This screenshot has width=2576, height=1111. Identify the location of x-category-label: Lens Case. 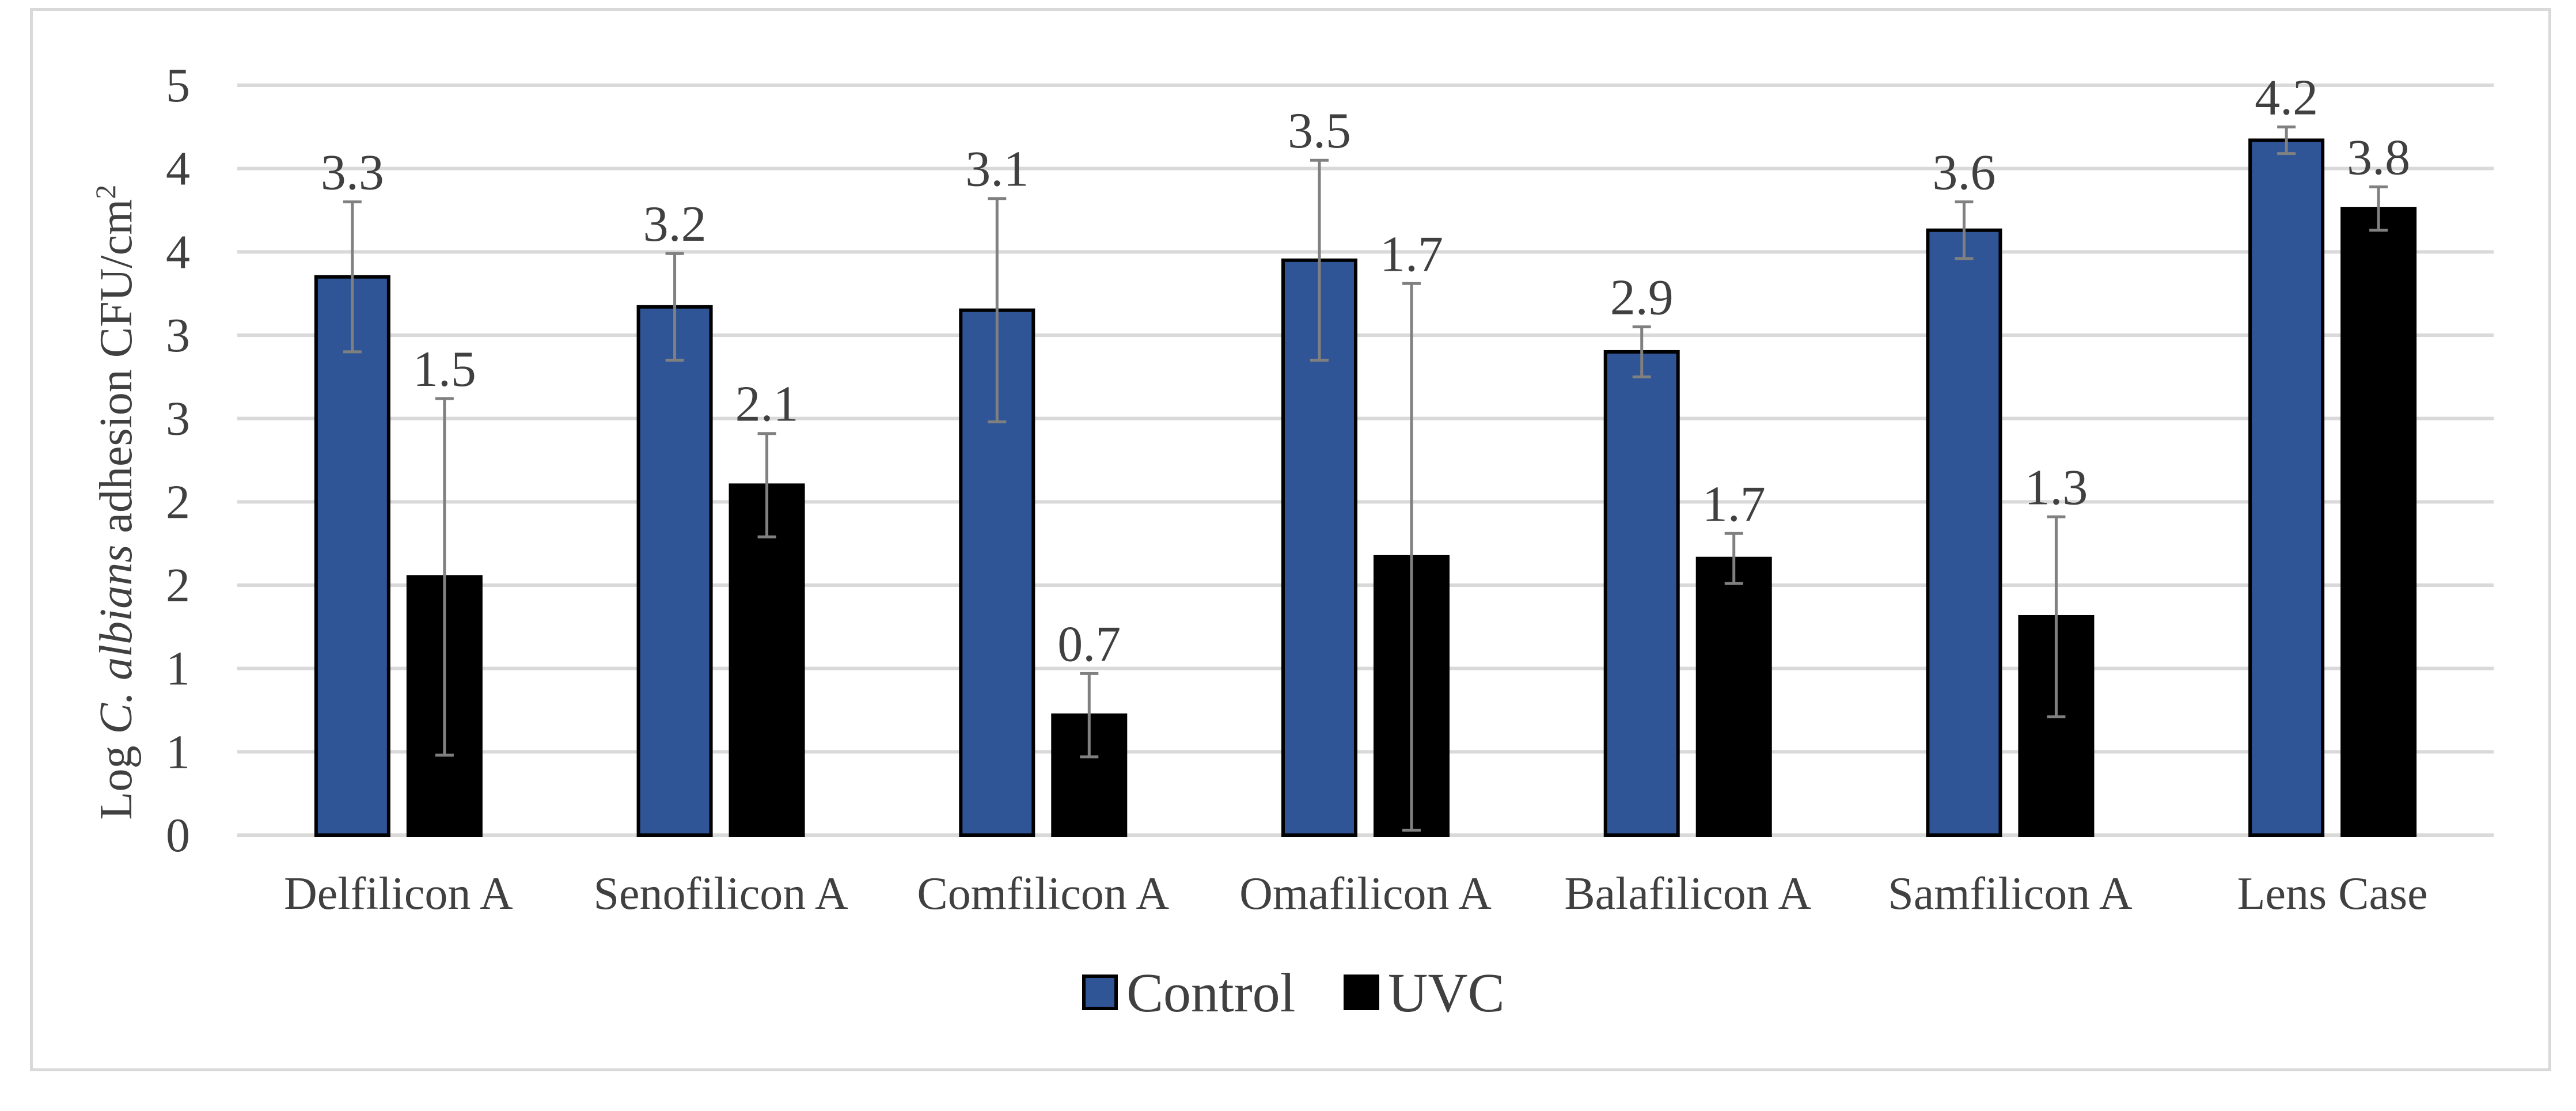
(2332, 894).